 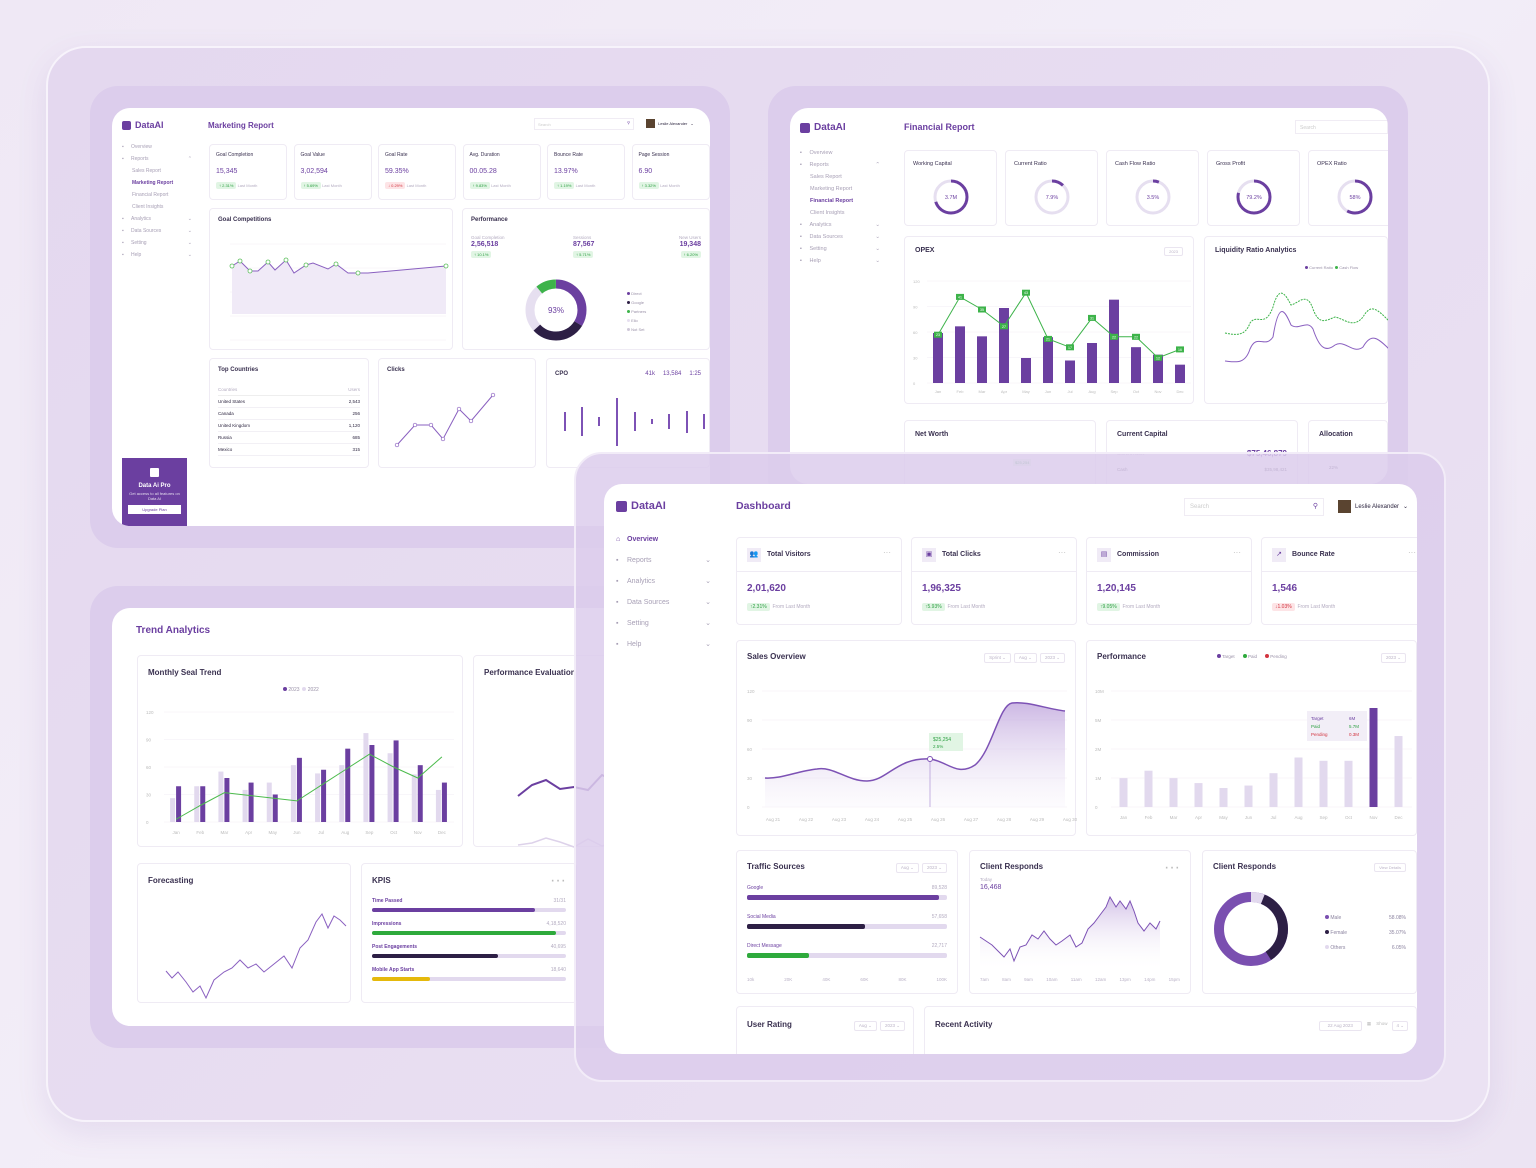 I want to click on svg-text: Apr, so click(x=1199, y=817).